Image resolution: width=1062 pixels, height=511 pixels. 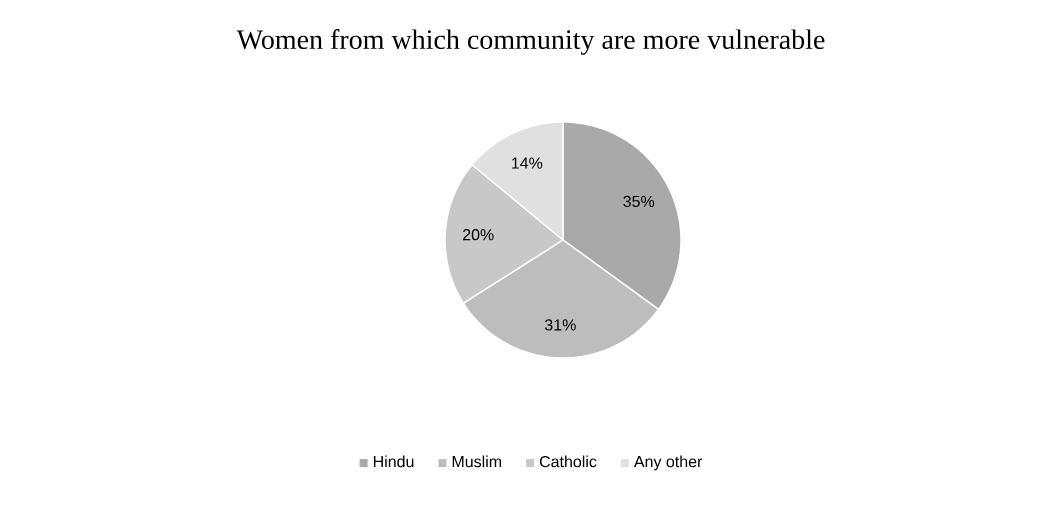 What do you see at coordinates (568, 461) in the screenshot?
I see `legend-label: Catholic` at bounding box center [568, 461].